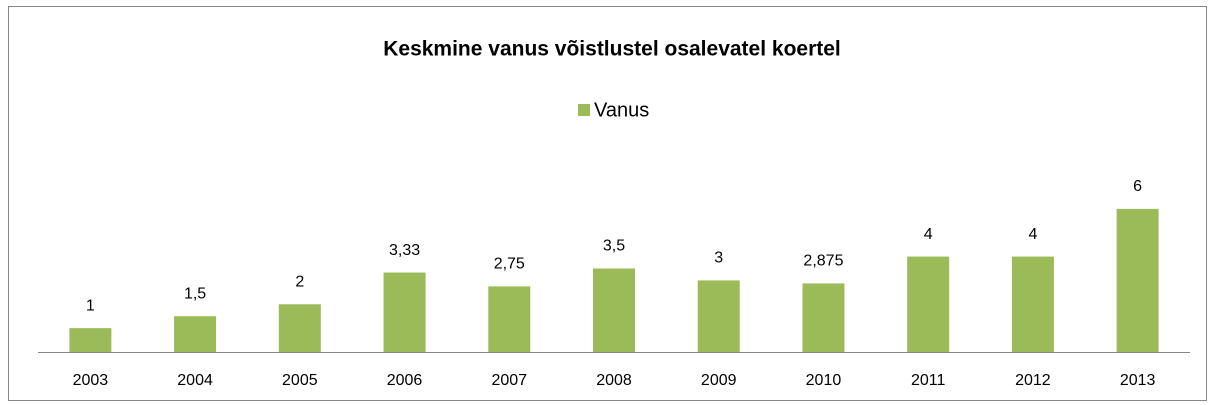 This screenshot has height=405, width=1215. Describe the element at coordinates (1138, 380) in the screenshot. I see `x-tick-label: 2013` at that location.